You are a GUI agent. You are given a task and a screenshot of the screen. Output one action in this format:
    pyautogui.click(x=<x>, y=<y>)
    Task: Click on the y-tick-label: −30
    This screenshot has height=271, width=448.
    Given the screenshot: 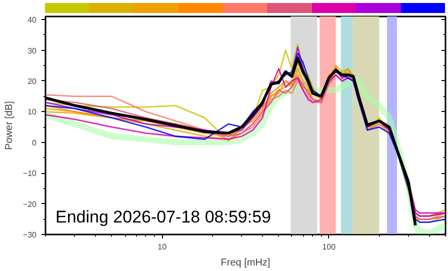 What is the action you would take?
    pyautogui.click(x=30, y=235)
    